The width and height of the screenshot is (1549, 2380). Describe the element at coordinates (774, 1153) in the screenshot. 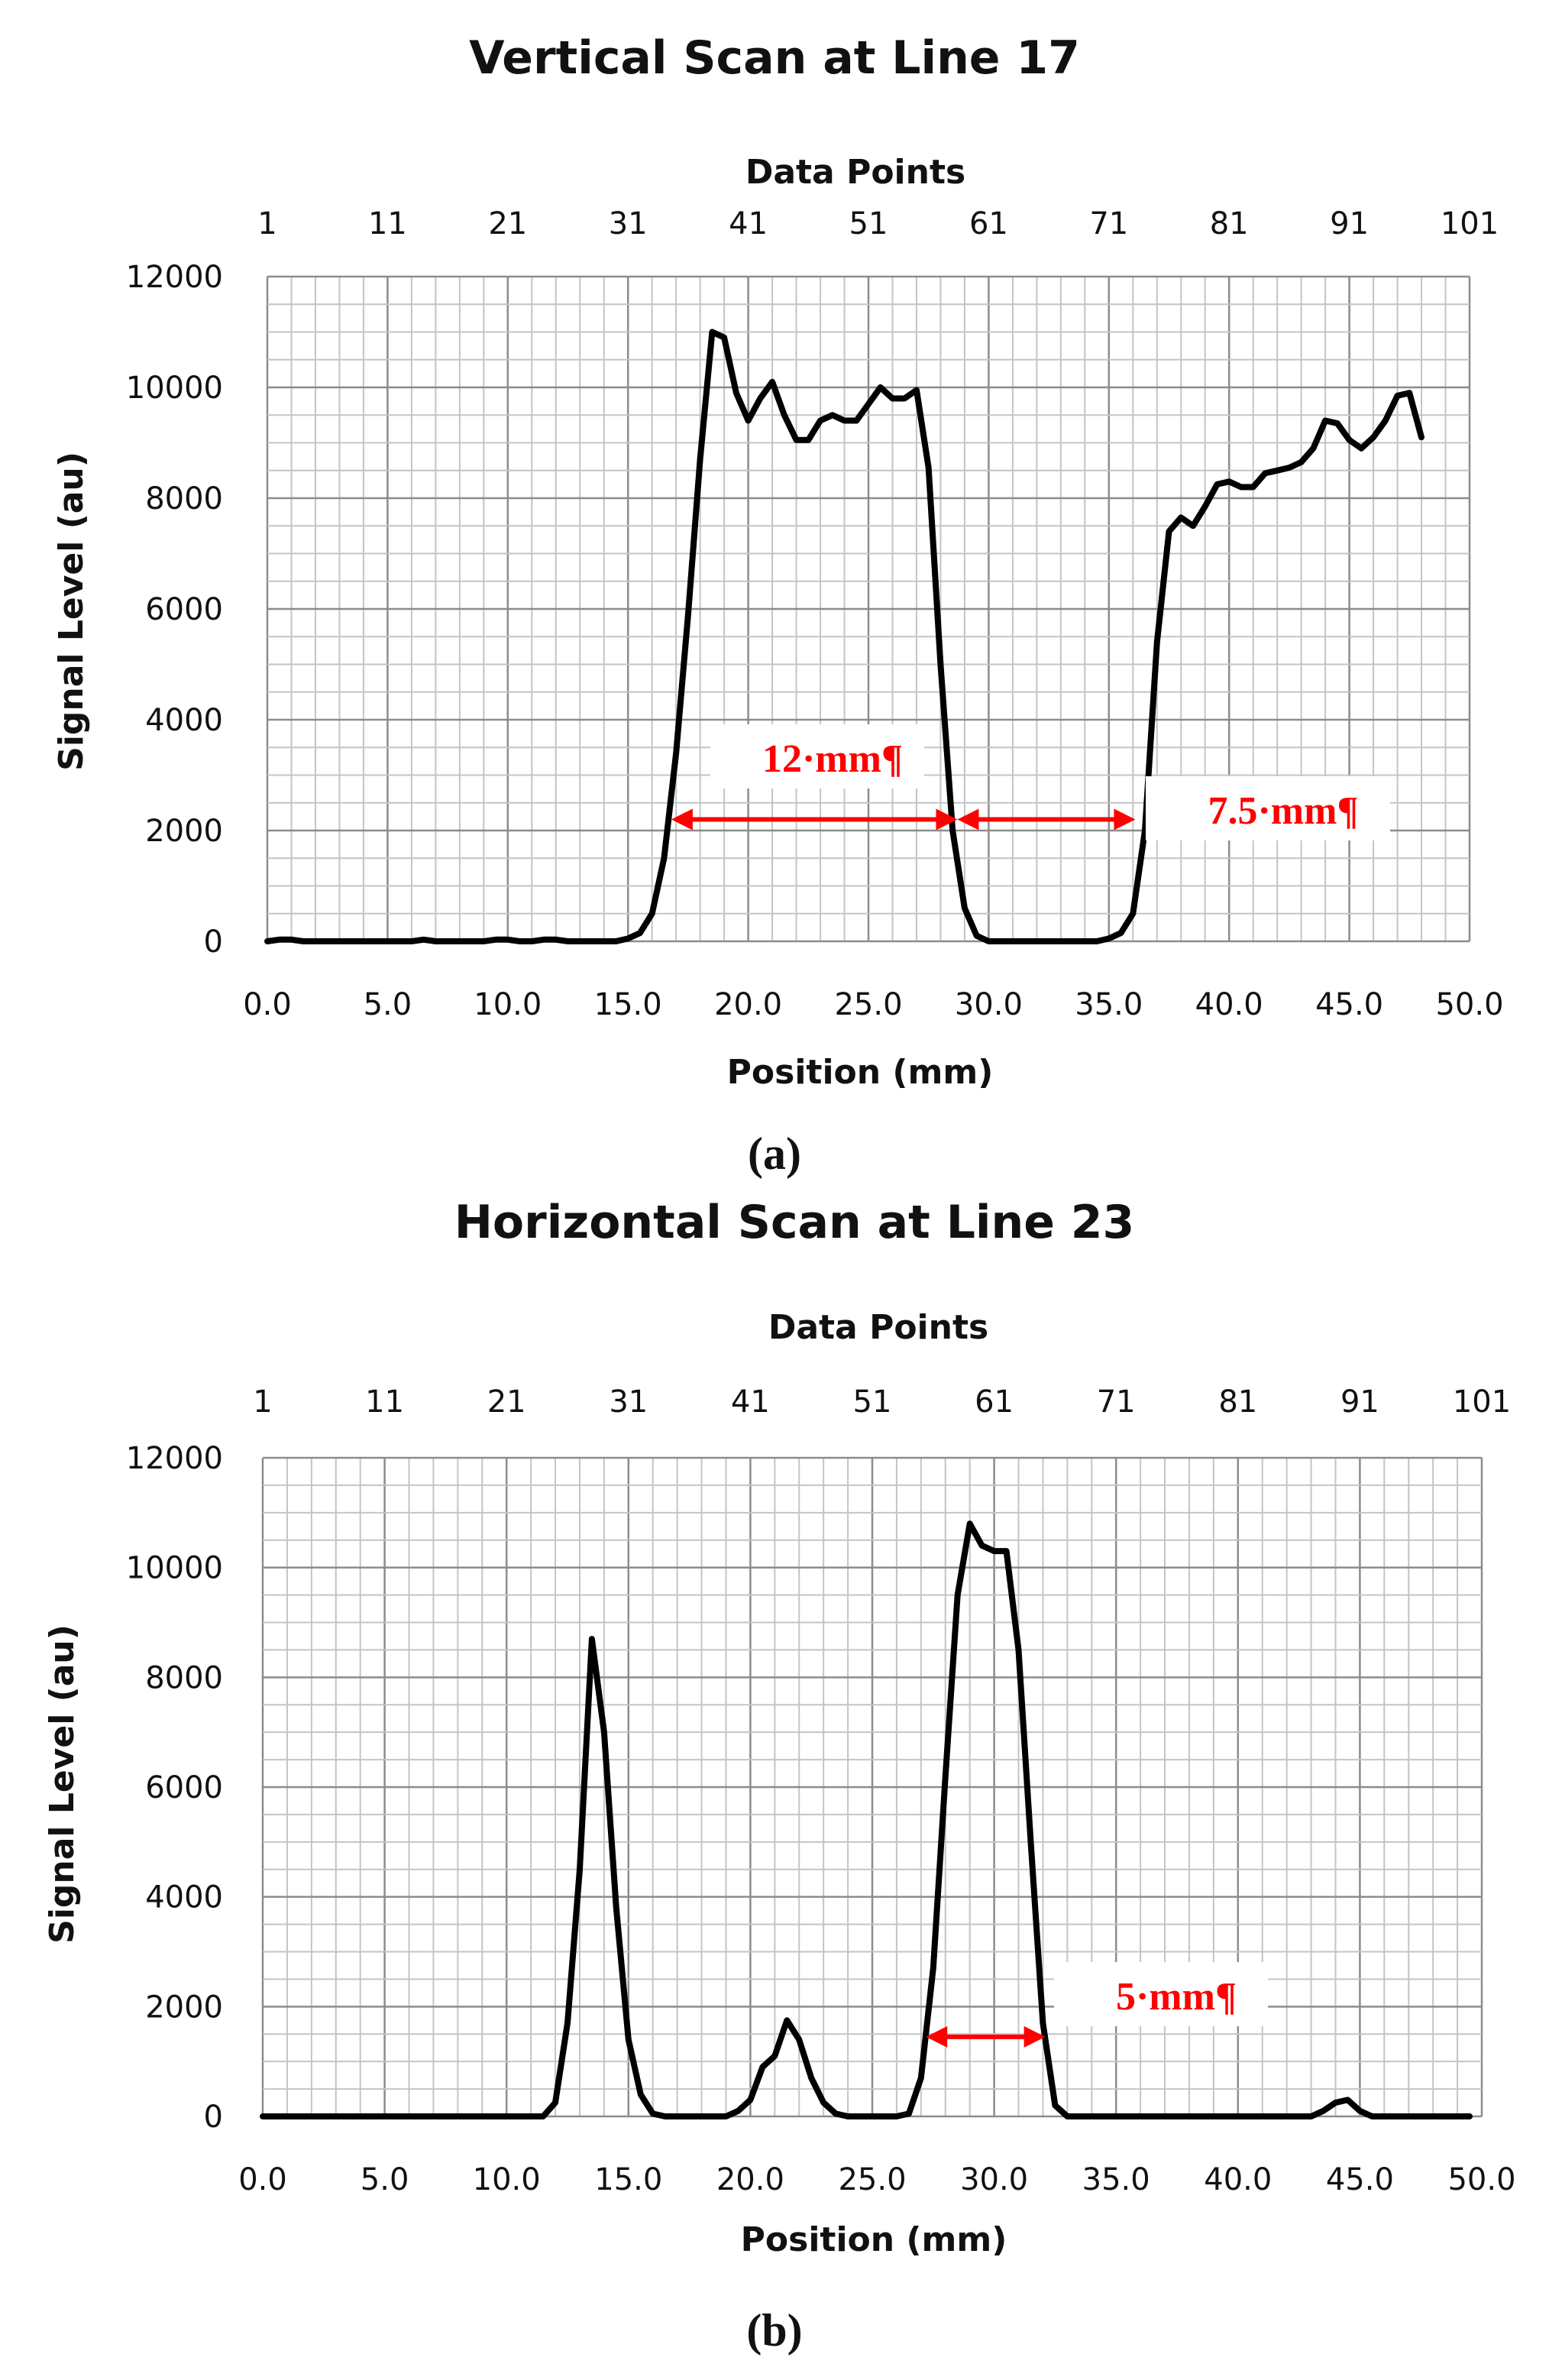

I see `chart-a-panel-label: (a)` at that location.